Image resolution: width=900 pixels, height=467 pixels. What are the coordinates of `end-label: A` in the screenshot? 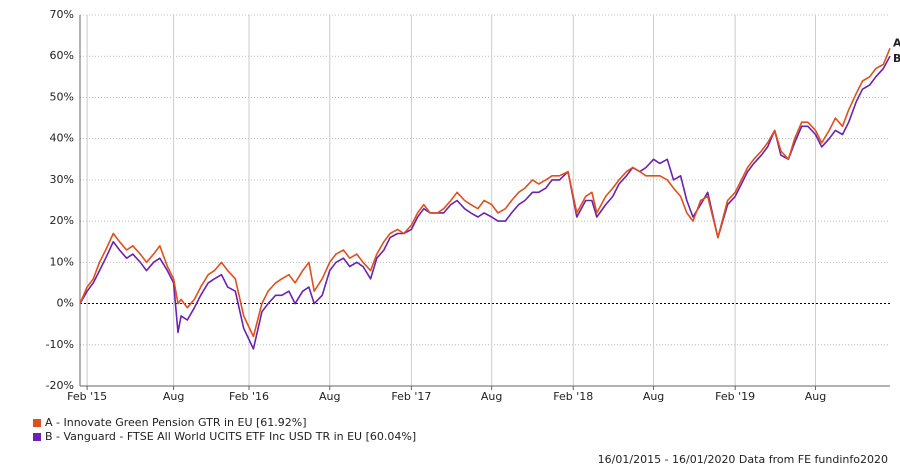 It's located at (896, 42).